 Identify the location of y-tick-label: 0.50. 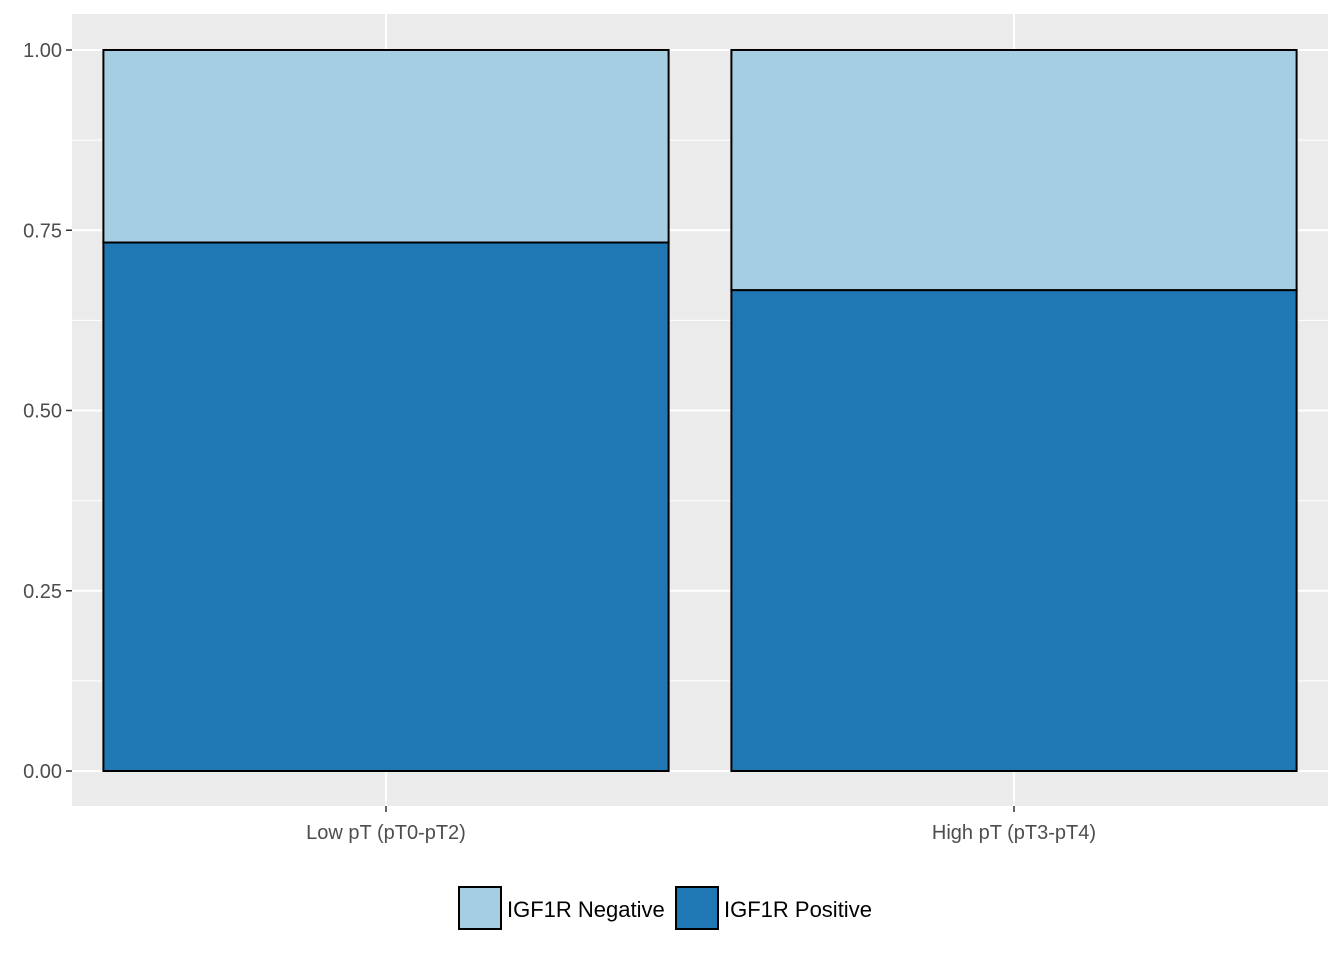
(42, 412).